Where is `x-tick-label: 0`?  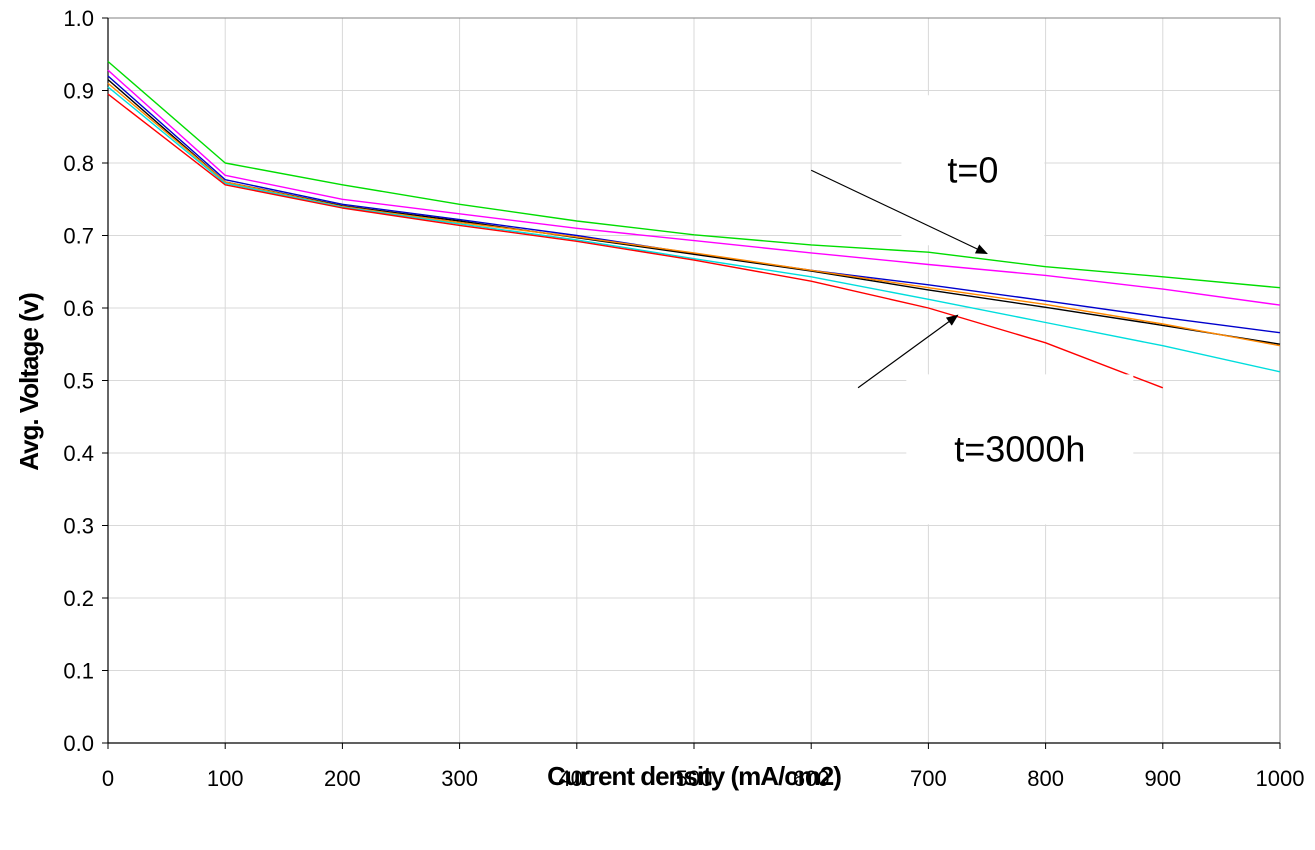
x-tick-label: 0 is located at coordinates (108, 778).